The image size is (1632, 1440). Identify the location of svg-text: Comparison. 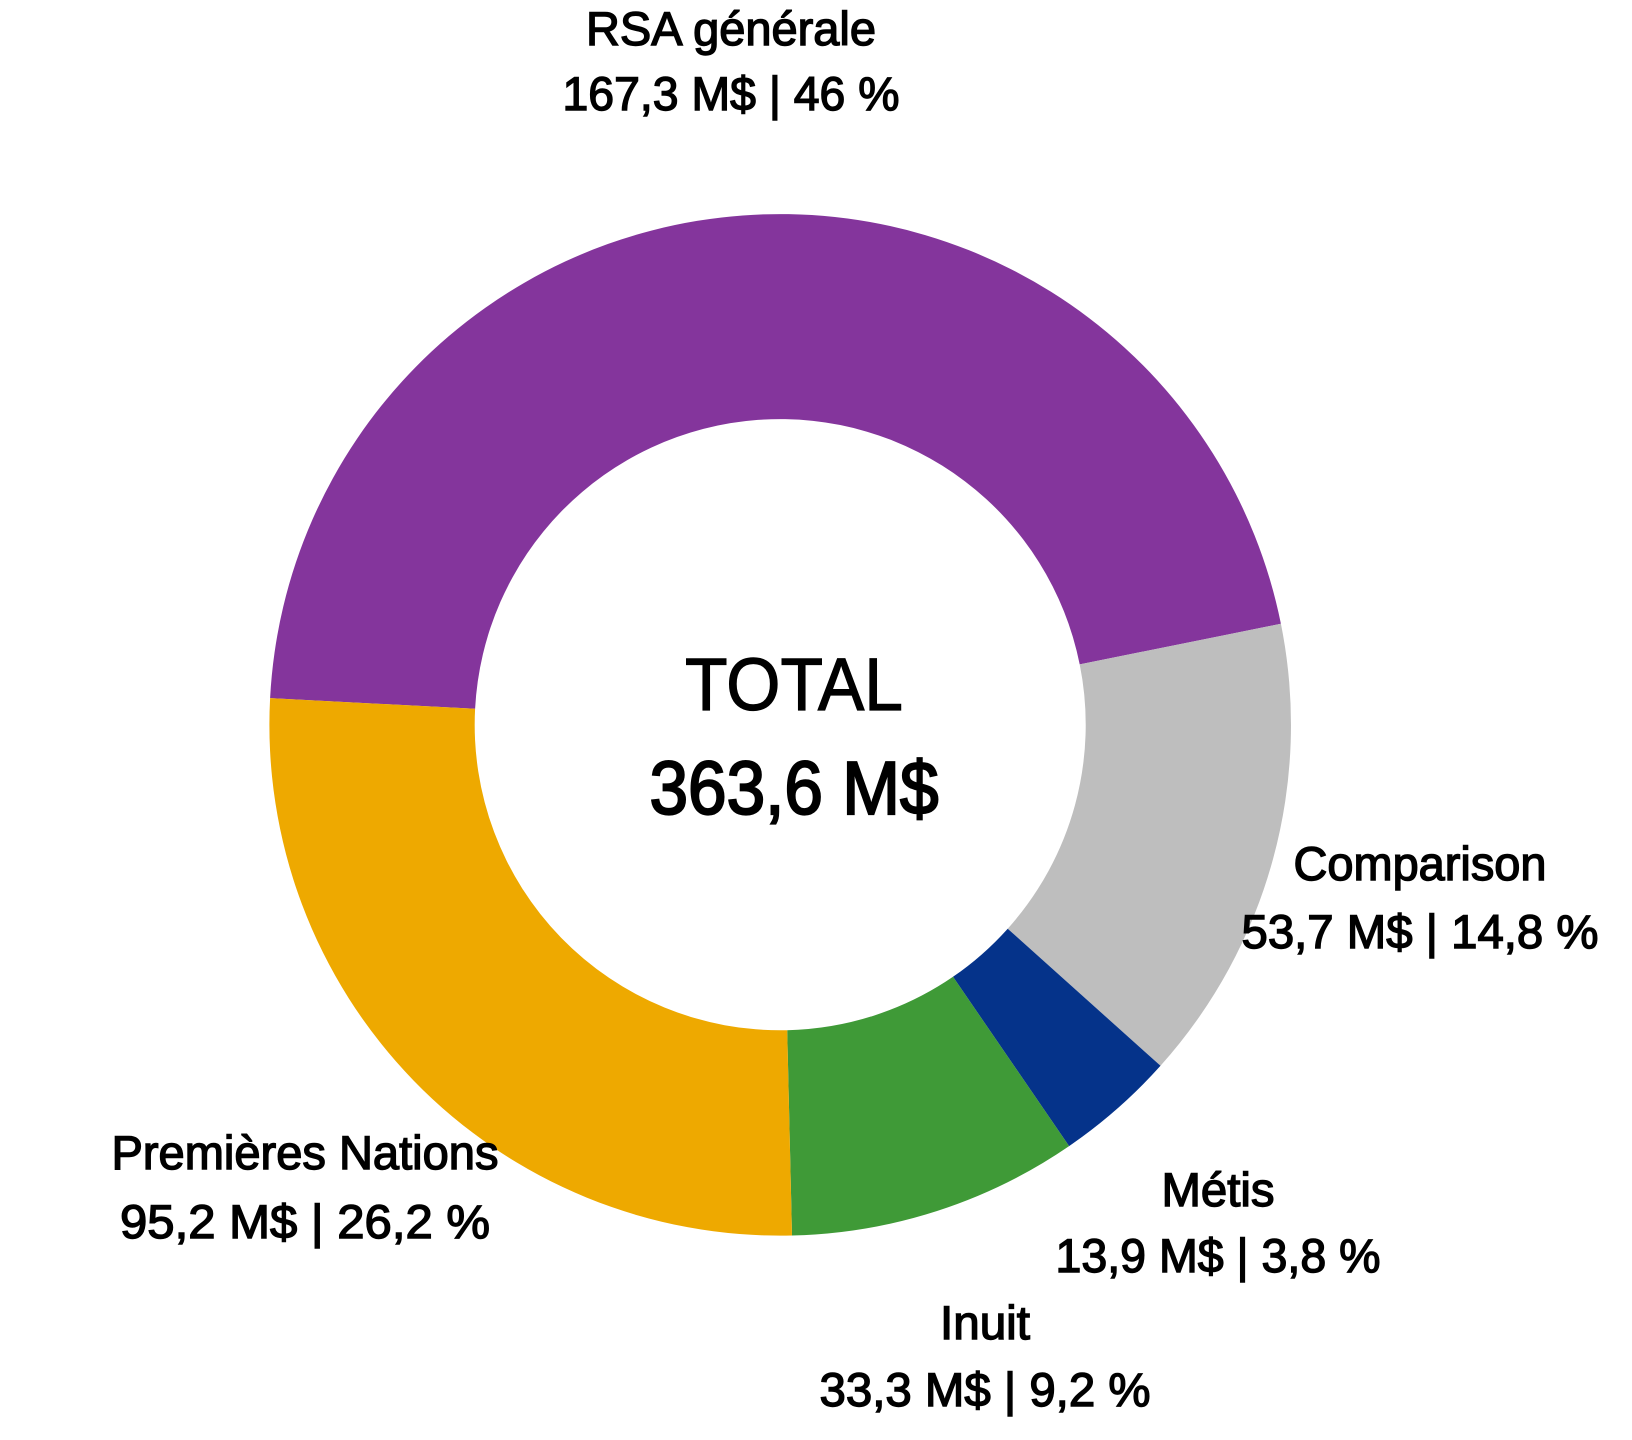
(1420, 863).